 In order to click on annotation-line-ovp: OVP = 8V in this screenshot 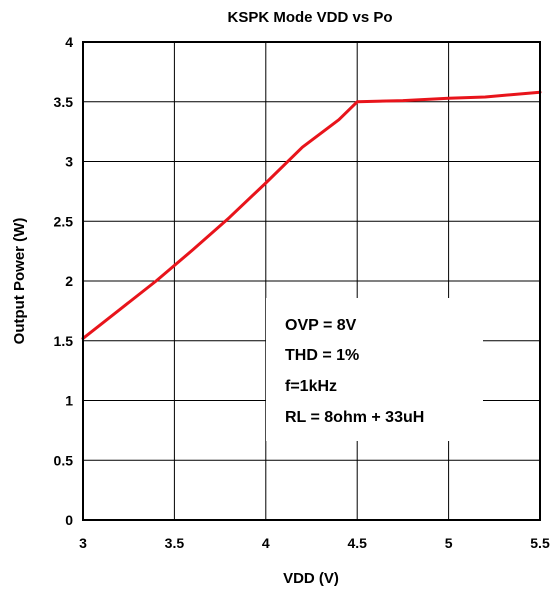, I will do `click(321, 325)`.